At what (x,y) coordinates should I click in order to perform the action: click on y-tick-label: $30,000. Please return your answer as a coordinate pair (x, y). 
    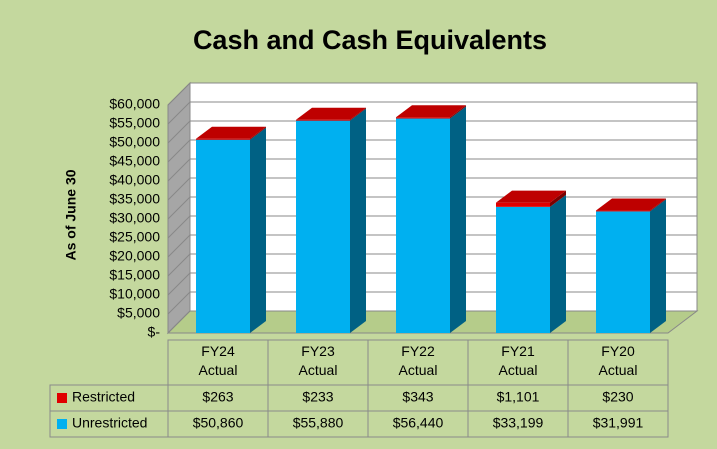
    Looking at the image, I should click on (134, 218).